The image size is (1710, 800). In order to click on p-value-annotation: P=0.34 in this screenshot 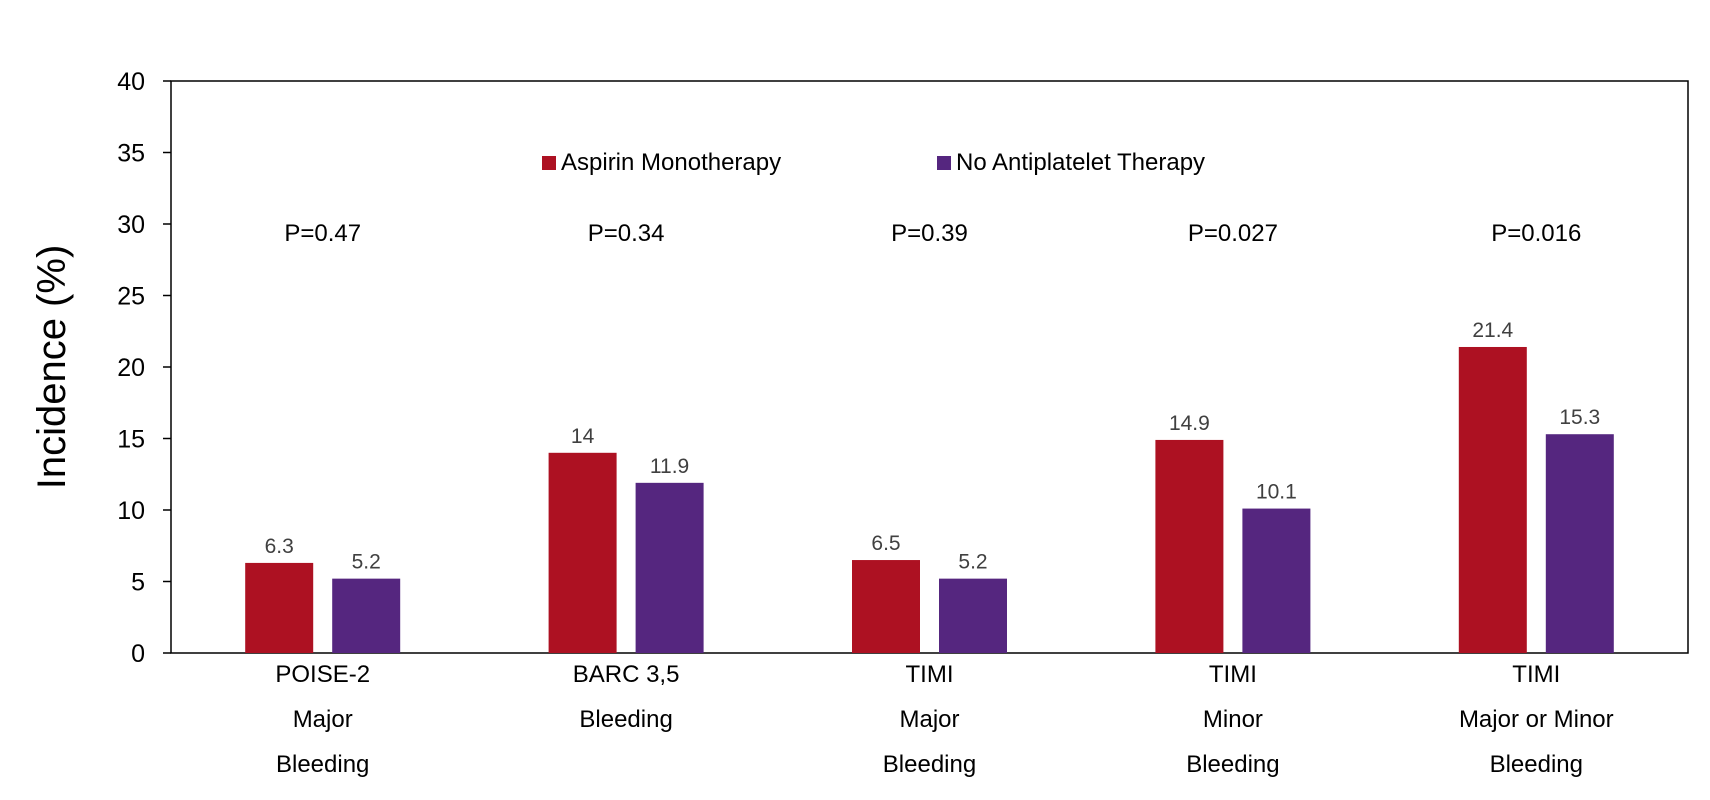, I will do `click(626, 233)`.